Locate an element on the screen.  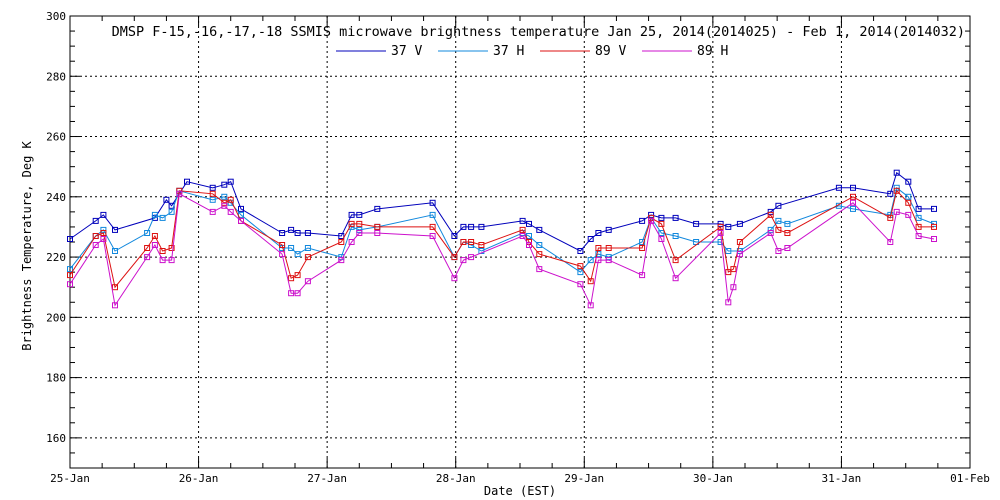
series-line is located at coordinates (501, 211).